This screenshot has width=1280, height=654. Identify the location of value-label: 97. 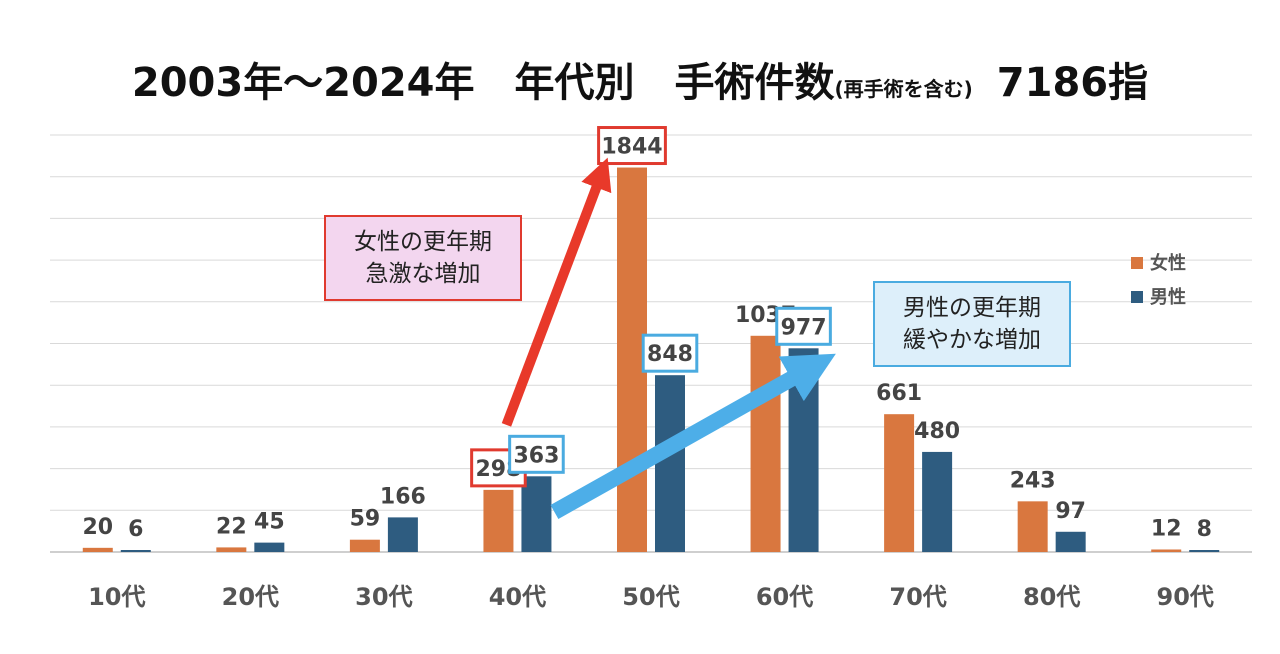
(1070, 511).